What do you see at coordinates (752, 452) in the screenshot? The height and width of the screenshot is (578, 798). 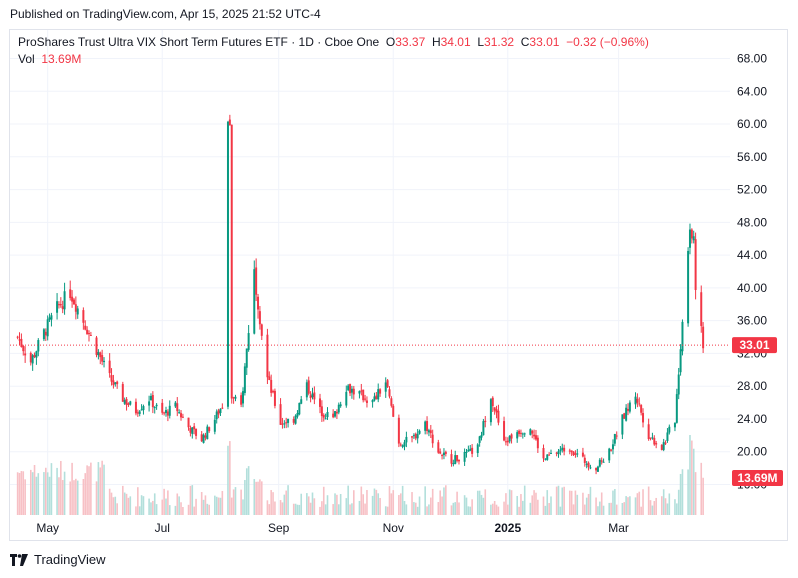 I see `y-tick-label: 20.00` at bounding box center [752, 452].